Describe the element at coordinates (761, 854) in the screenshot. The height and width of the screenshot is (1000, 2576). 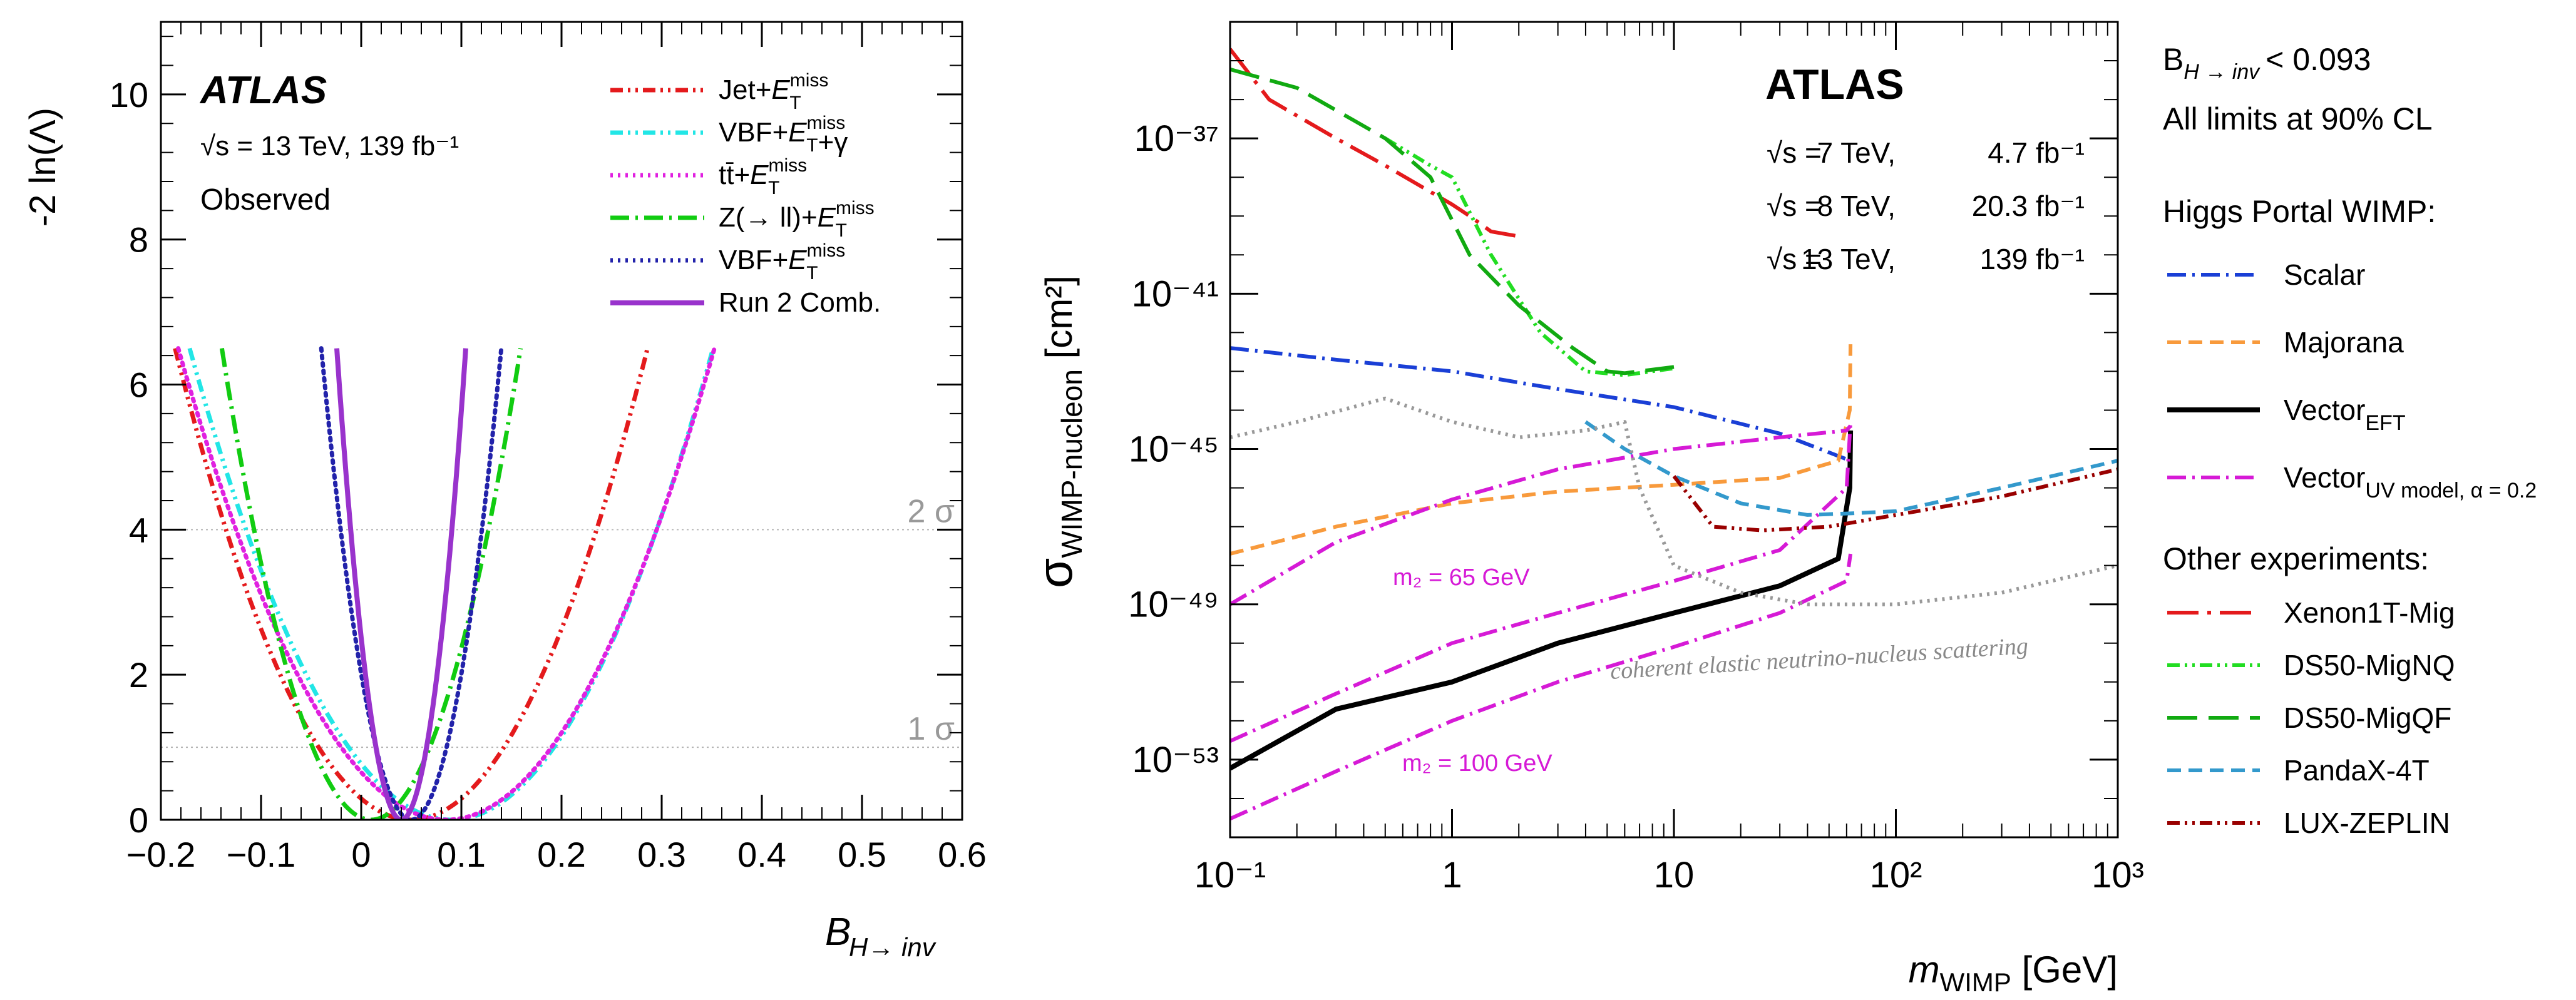
I see `left-x-tick-label: 0.4` at that location.